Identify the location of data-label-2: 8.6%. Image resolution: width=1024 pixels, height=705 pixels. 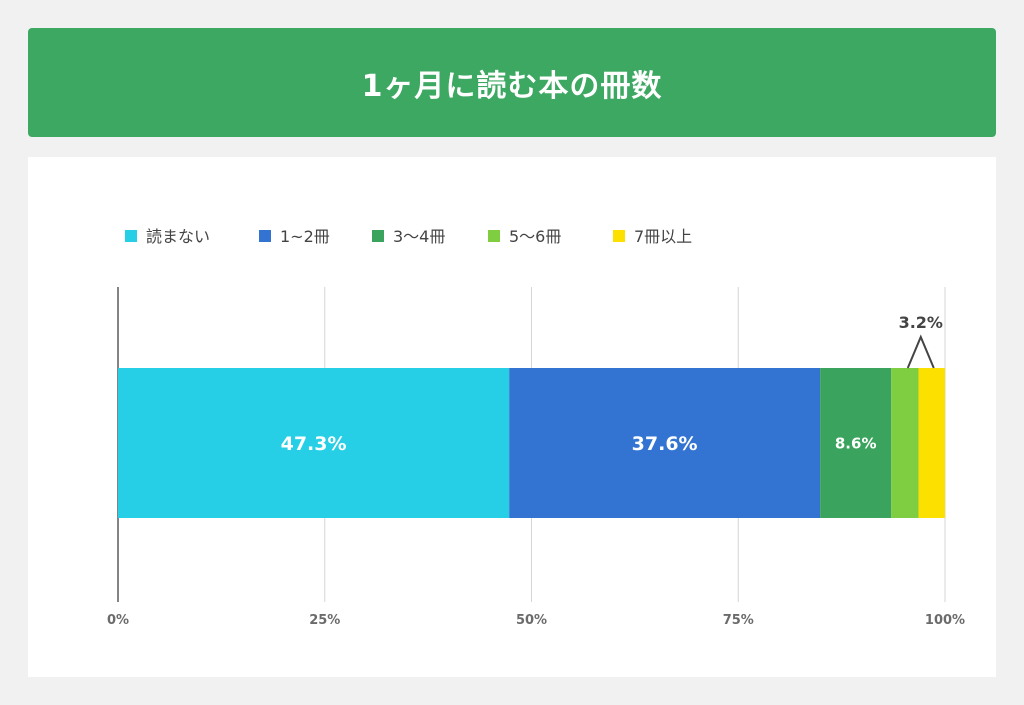
(856, 443).